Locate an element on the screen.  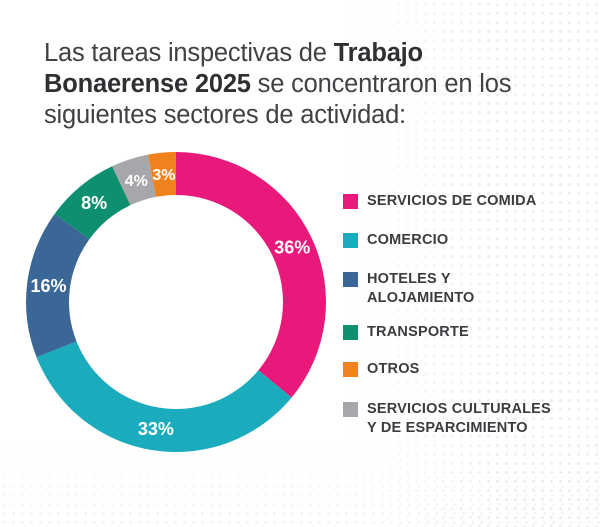
slice-servicios-de-comida is located at coordinates (251, 275).